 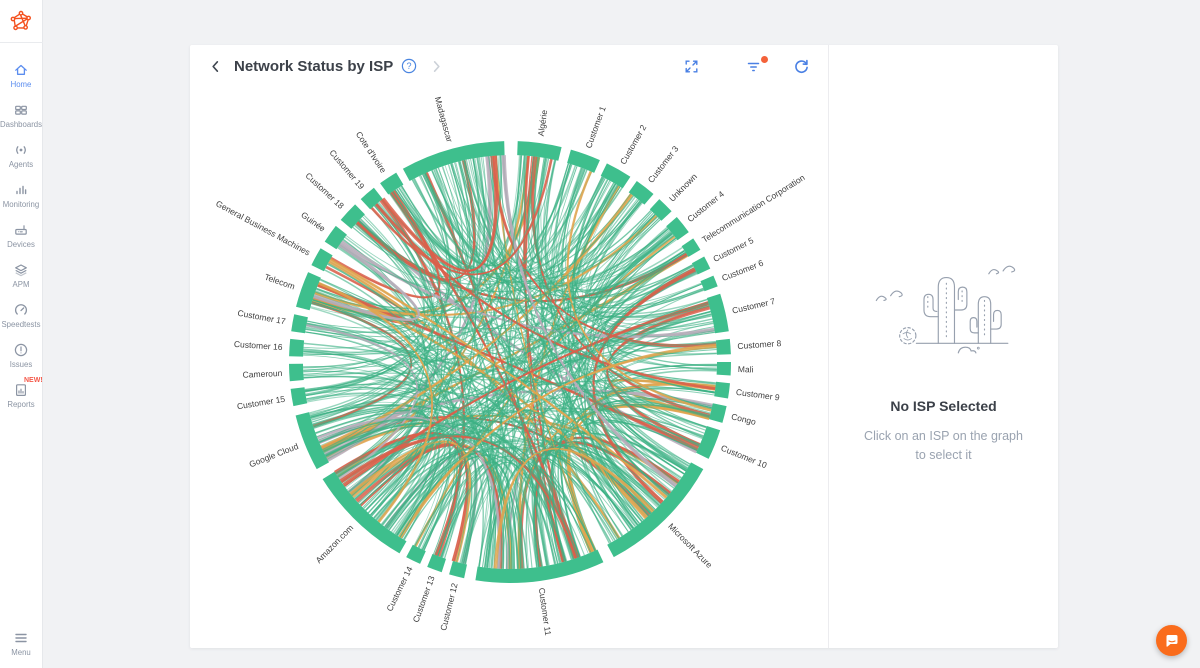 What do you see at coordinates (1171, 640) in the screenshot?
I see `chat-button` at bounding box center [1171, 640].